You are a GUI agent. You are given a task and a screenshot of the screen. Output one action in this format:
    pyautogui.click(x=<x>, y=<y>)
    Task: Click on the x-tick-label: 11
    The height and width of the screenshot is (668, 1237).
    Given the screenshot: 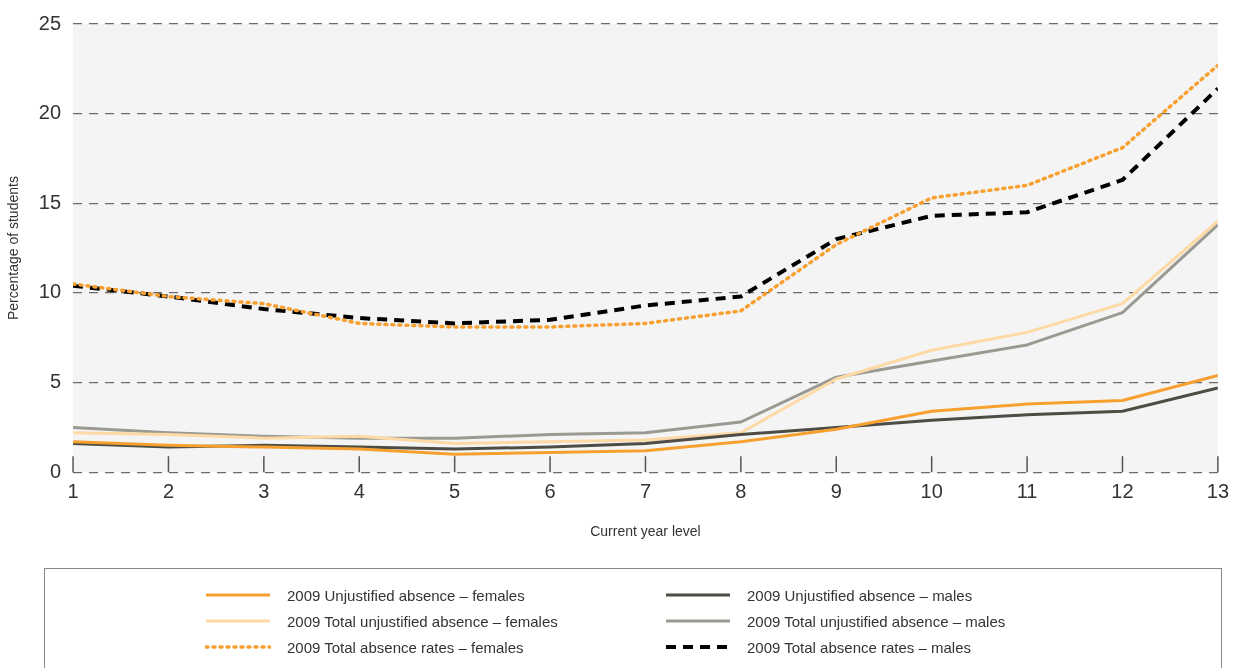 What is the action you would take?
    pyautogui.click(x=1027, y=490)
    